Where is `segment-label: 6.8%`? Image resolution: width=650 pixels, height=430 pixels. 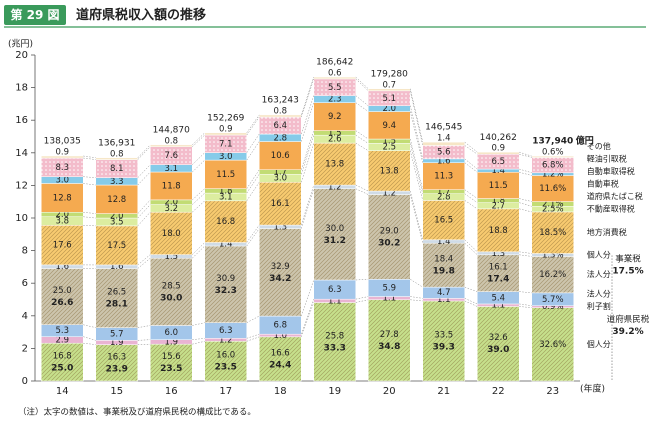
segment-label: 6.8% is located at coordinates (553, 166).